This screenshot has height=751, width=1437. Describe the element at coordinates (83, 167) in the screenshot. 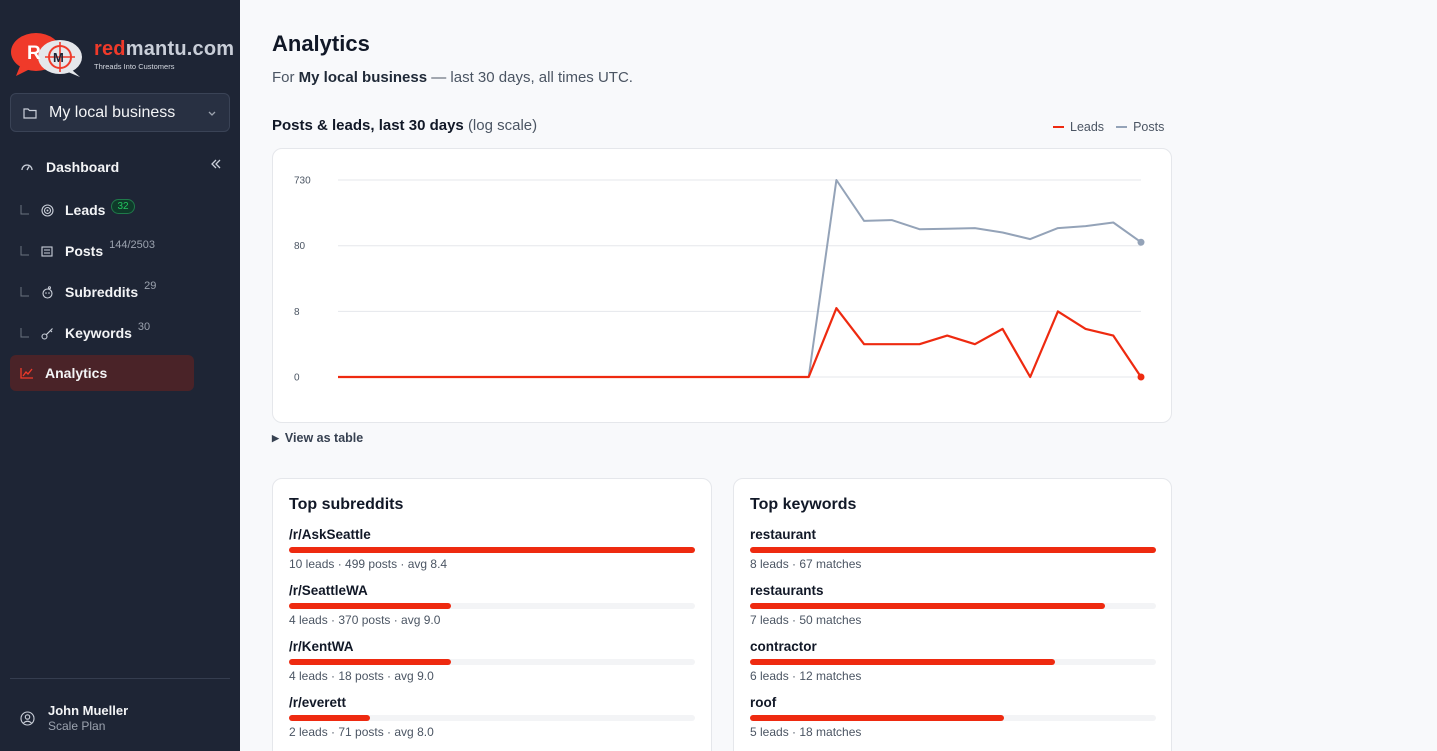

I see `sidebar-item-label: Dashboard` at that location.